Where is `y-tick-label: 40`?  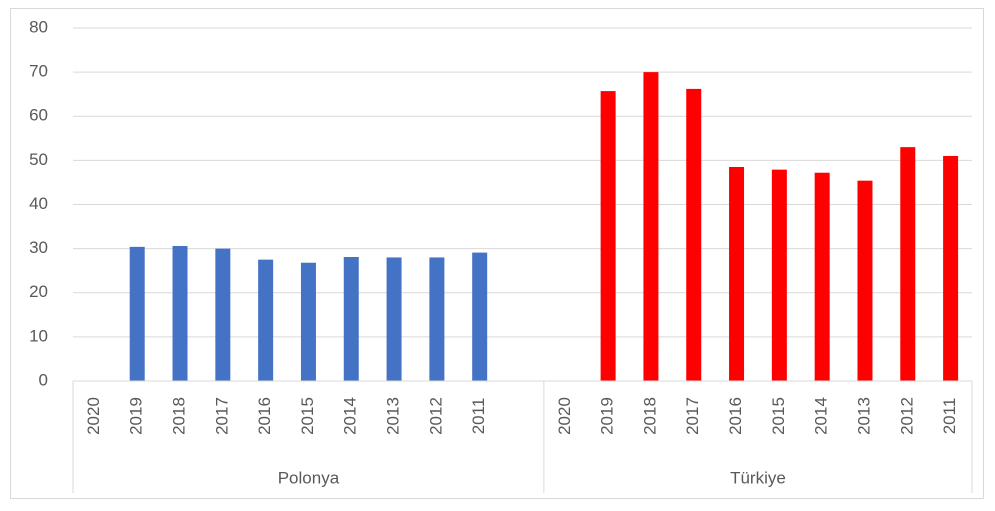
y-tick-label: 40 is located at coordinates (38, 203).